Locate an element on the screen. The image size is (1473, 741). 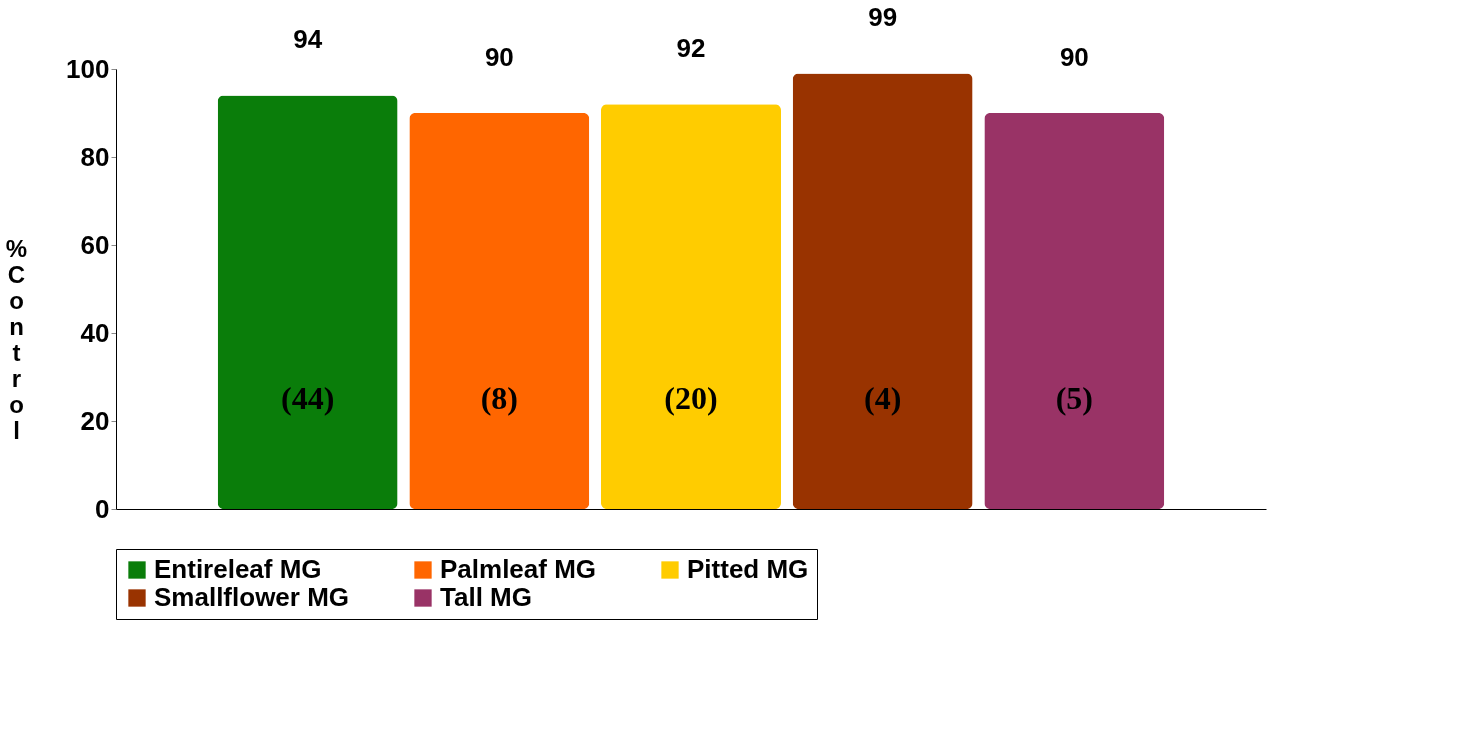
y-tick-label: 0 is located at coordinates (102, 508).